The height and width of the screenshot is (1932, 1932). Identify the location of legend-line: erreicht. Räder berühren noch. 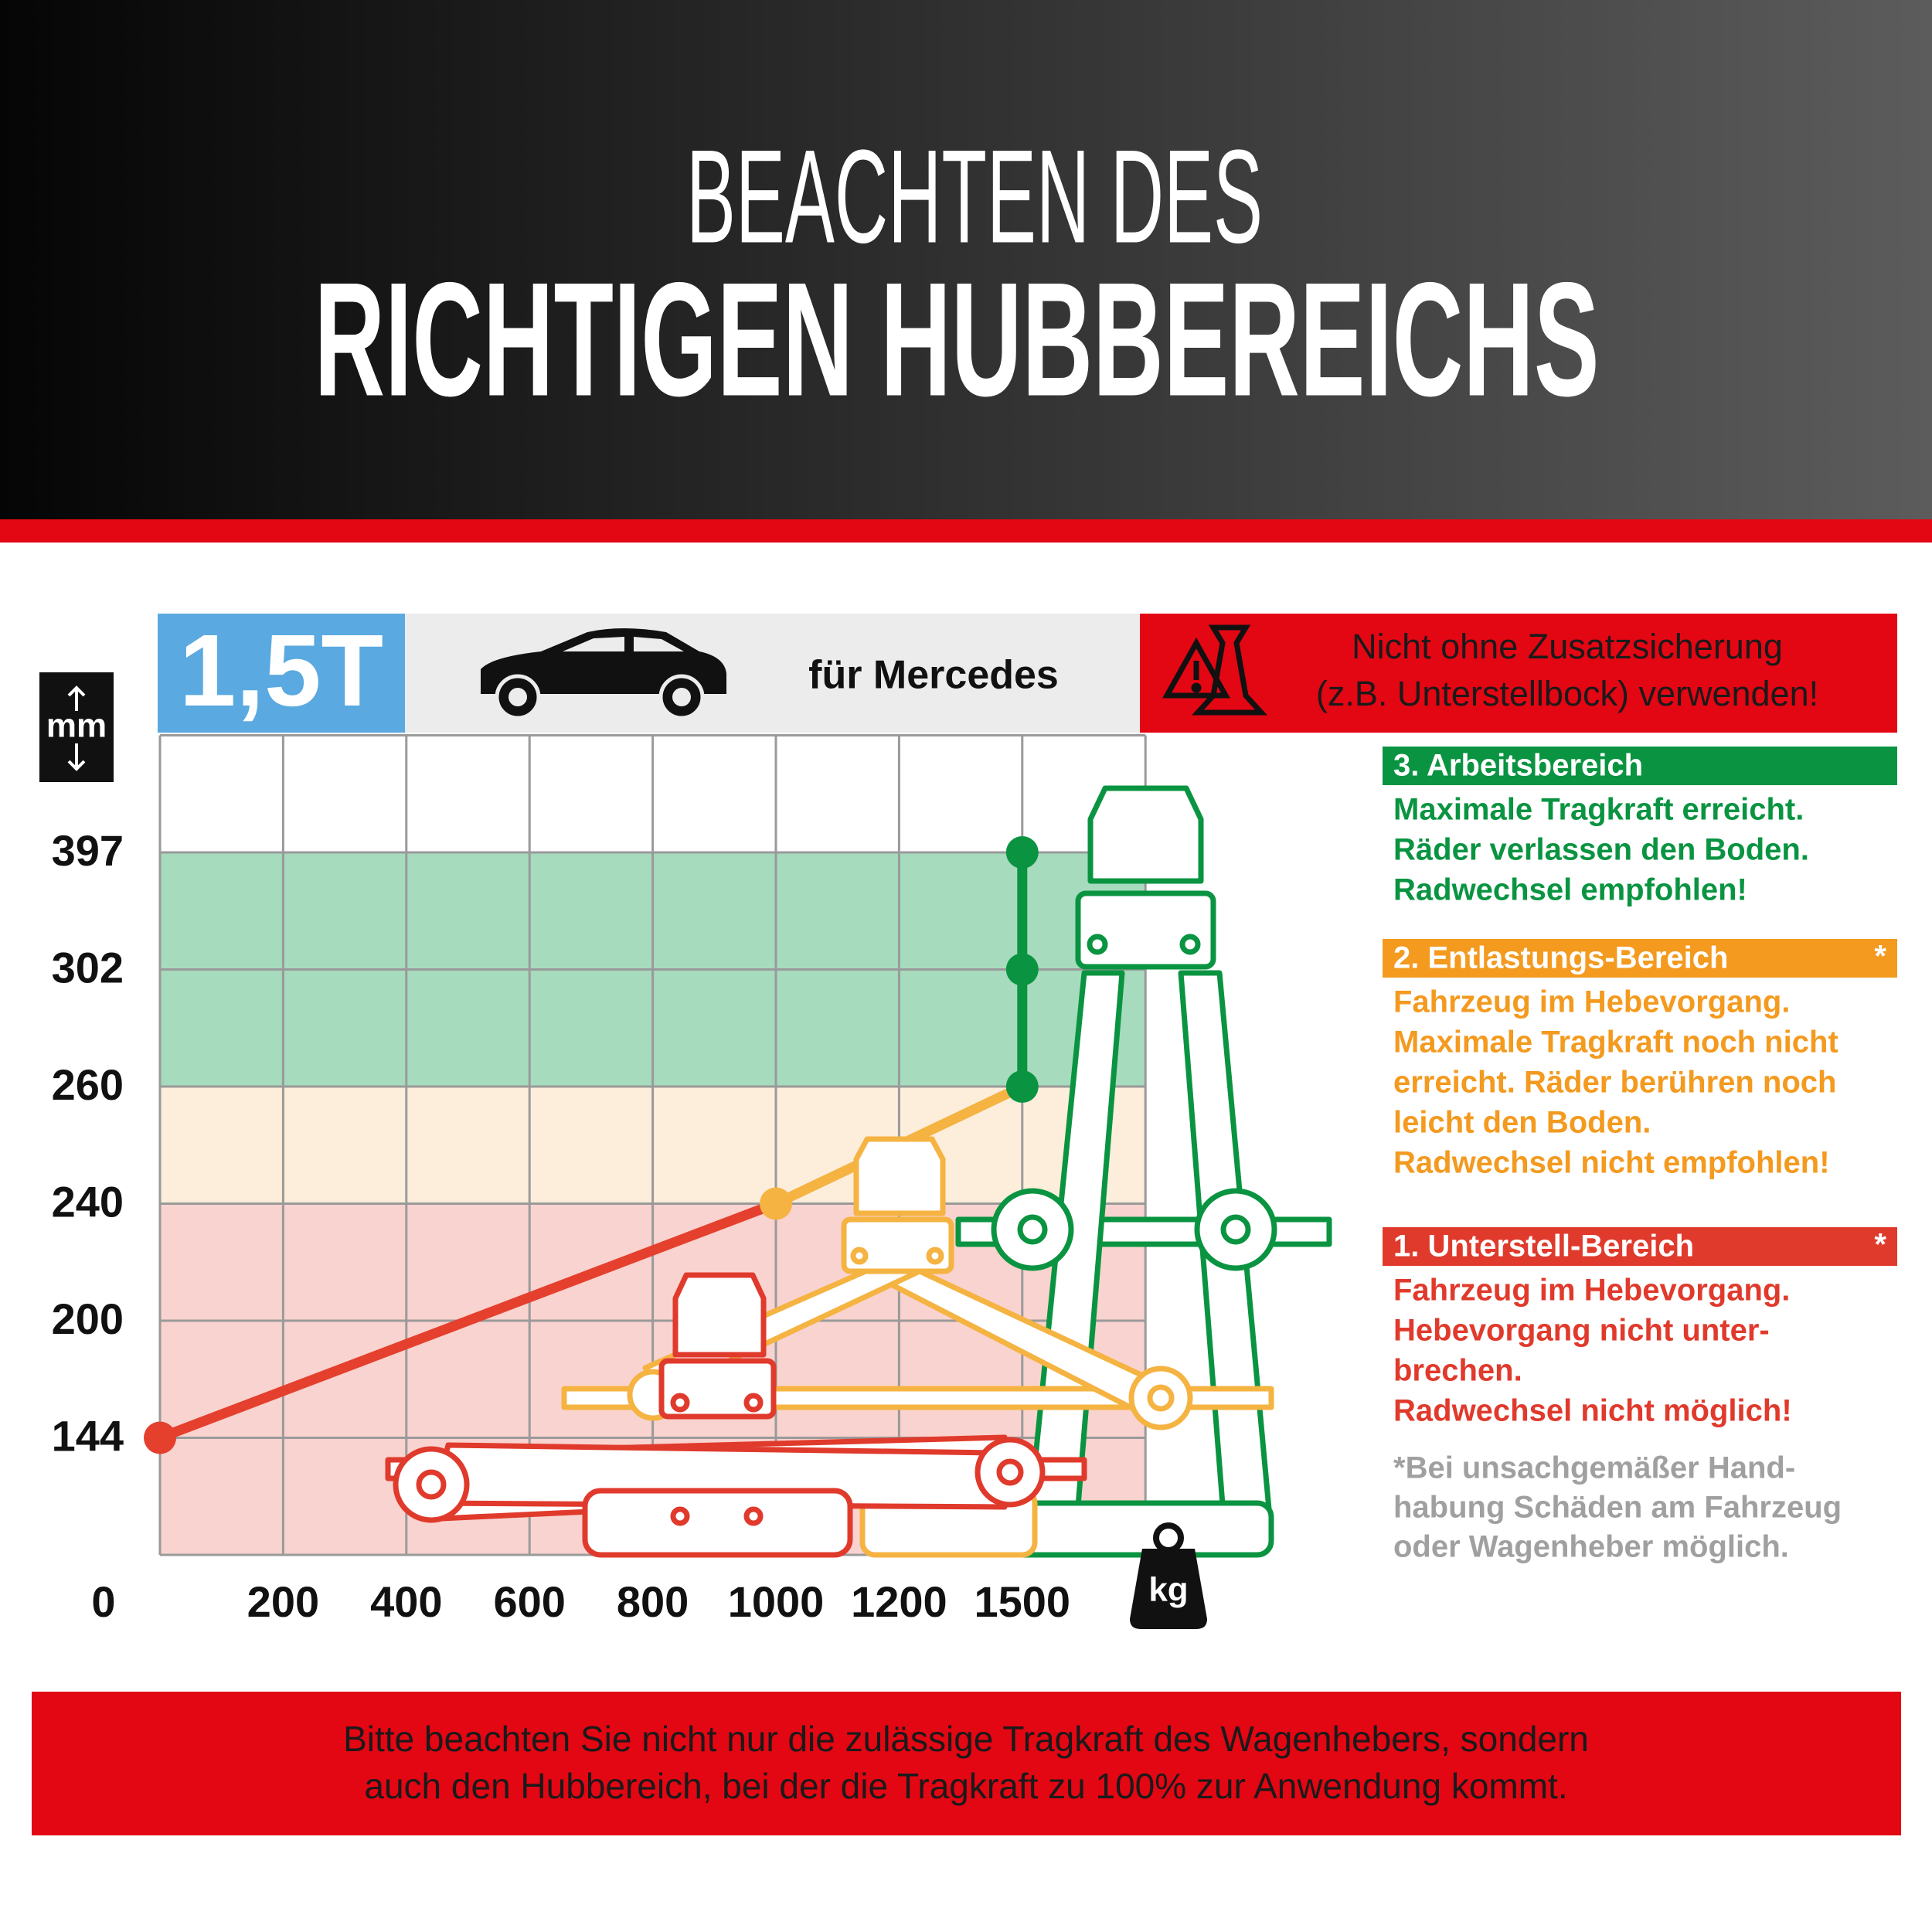
(1614, 1083).